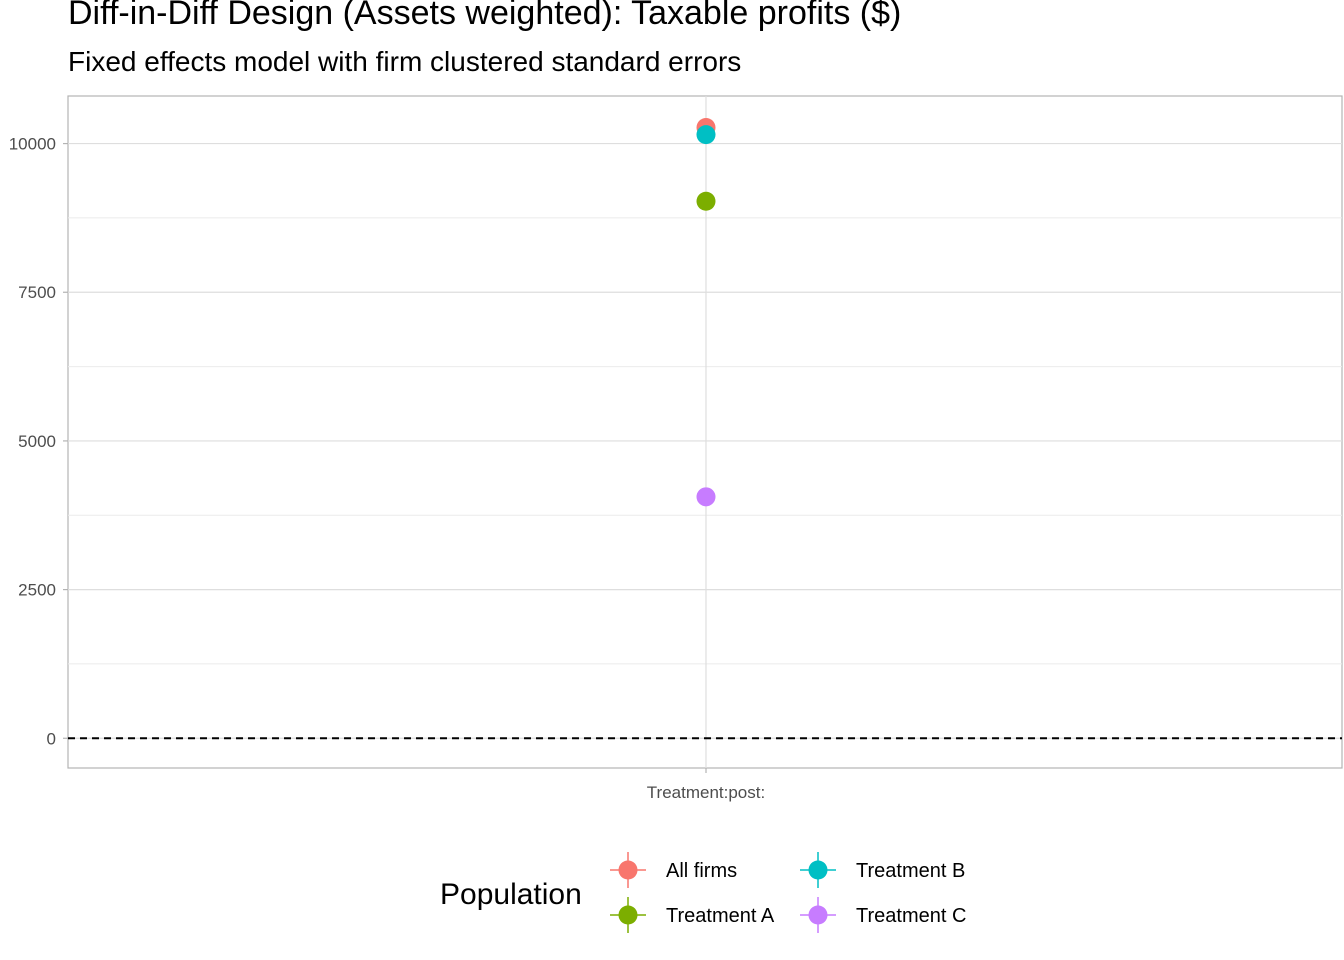 The height and width of the screenshot is (960, 1344). Describe the element at coordinates (701, 871) in the screenshot. I see `legend-label: All firms` at that location.